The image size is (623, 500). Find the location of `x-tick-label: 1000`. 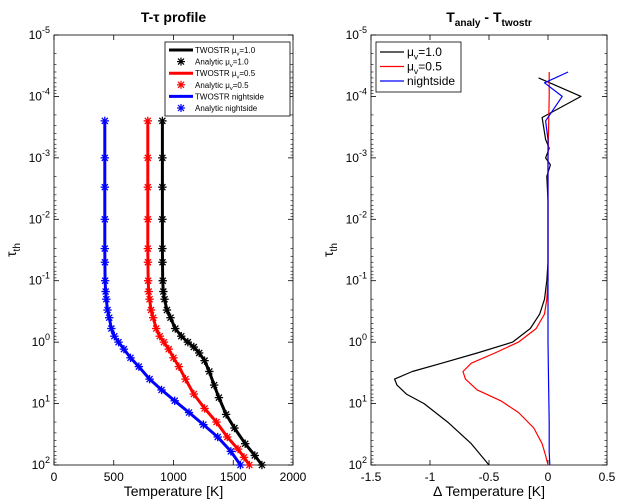

x-tick-label: 1000 is located at coordinates (173, 477).